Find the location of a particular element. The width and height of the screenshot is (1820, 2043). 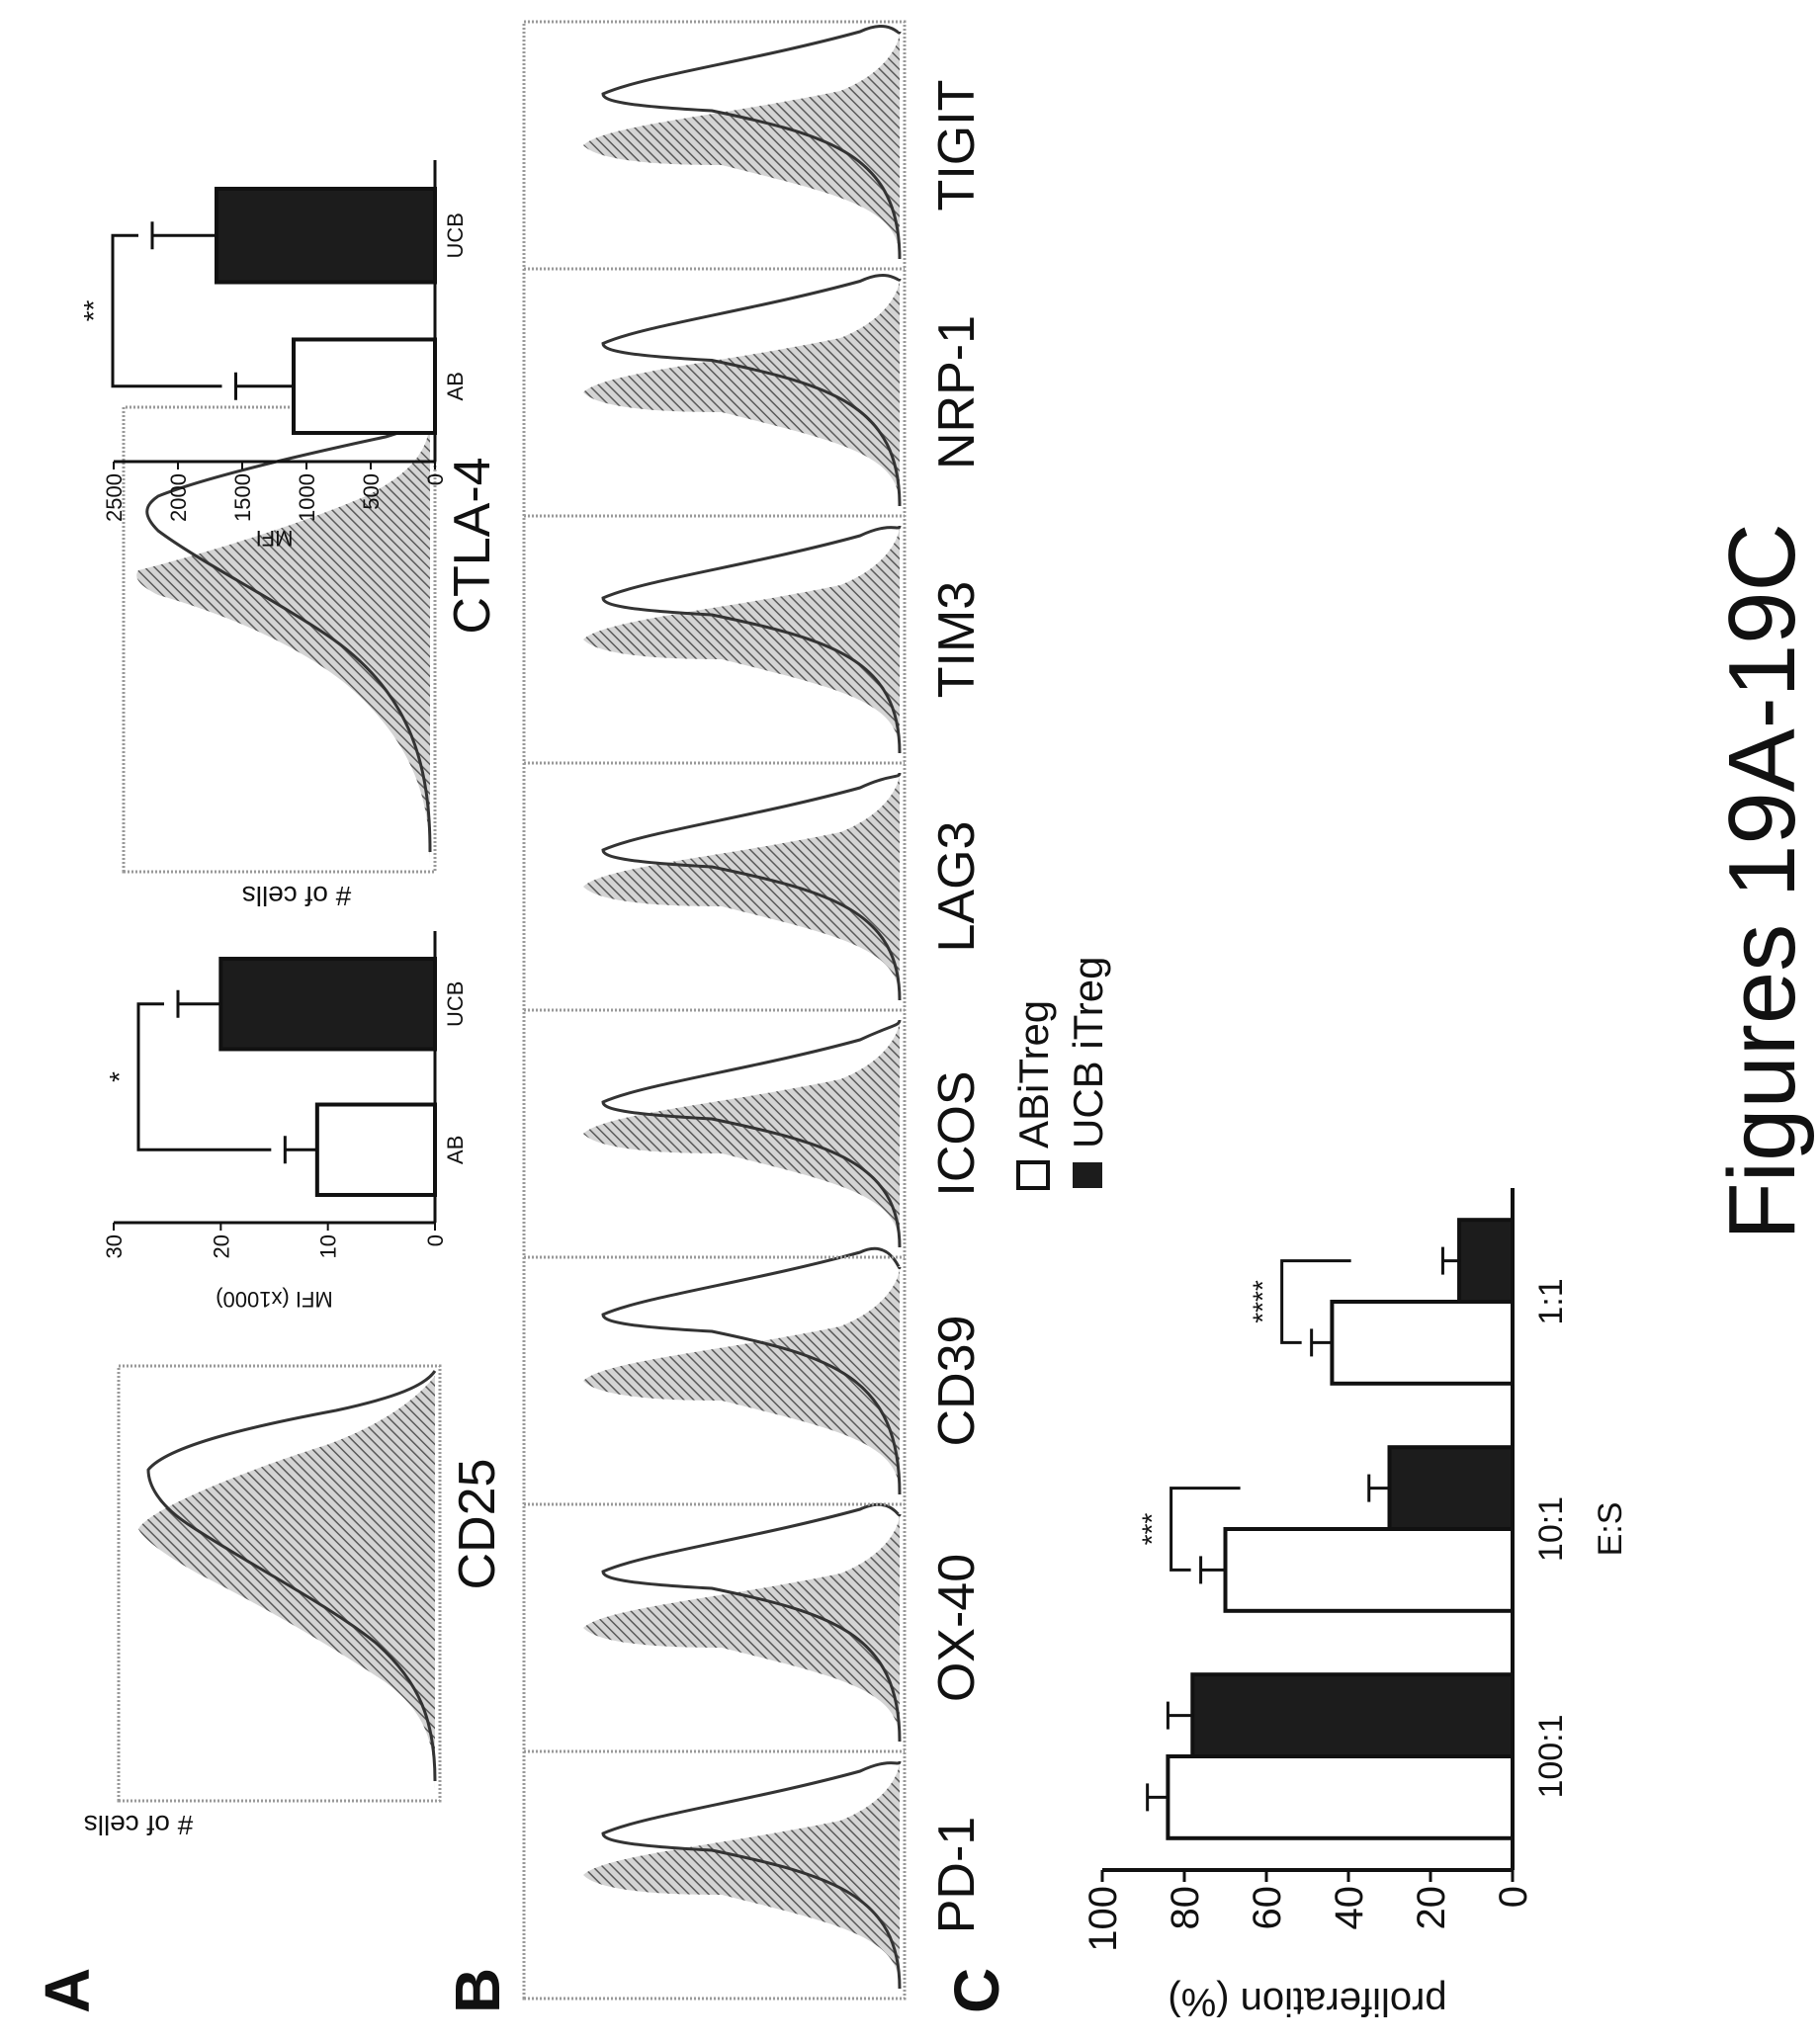

ox-40-outline-peak is located at coordinates (751, 1623).